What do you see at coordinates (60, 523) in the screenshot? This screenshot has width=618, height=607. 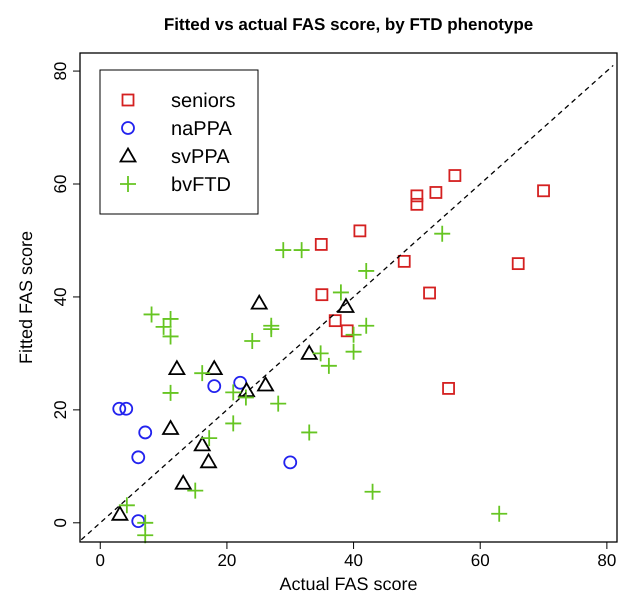 I see `y-tick-label: 0` at bounding box center [60, 523].